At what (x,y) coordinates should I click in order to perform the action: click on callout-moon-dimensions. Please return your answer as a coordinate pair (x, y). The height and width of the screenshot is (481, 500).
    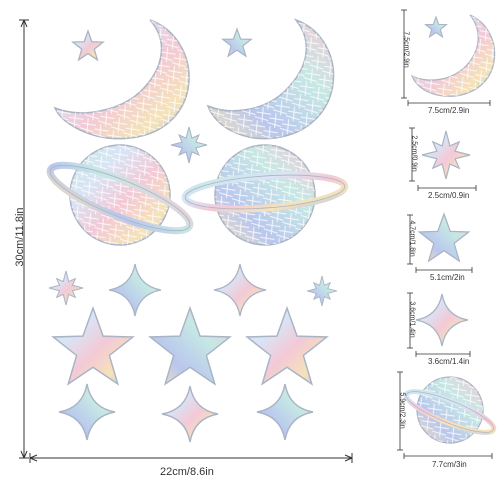
    Looking at the image, I should click on (446, 57).